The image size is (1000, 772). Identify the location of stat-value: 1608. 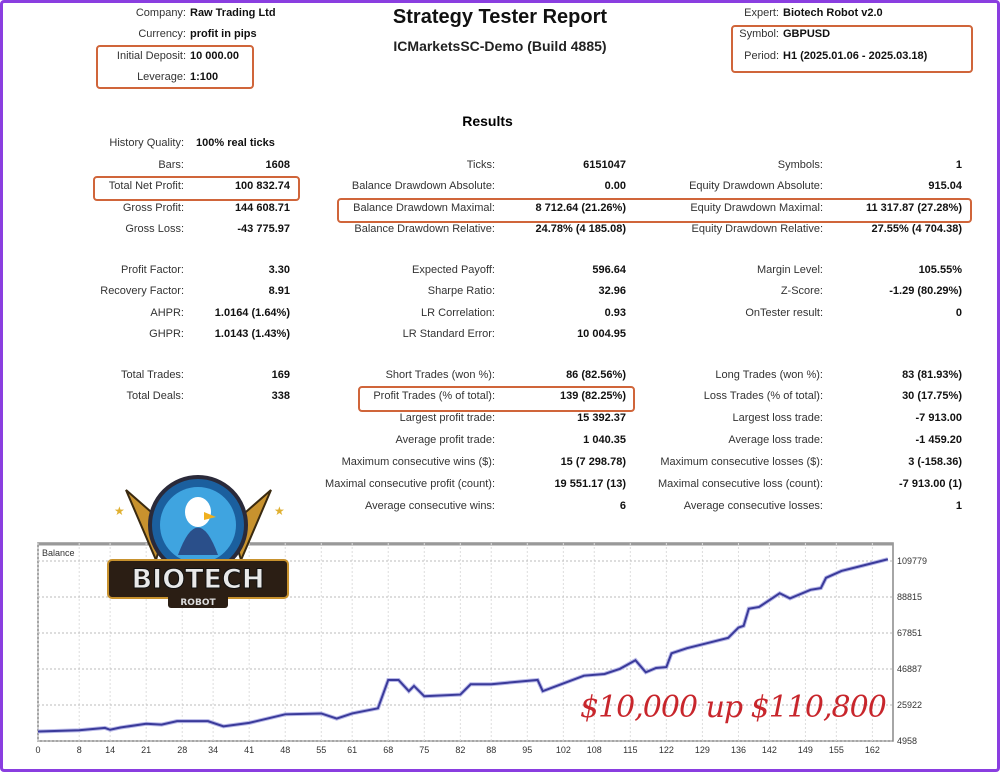
(277, 165).